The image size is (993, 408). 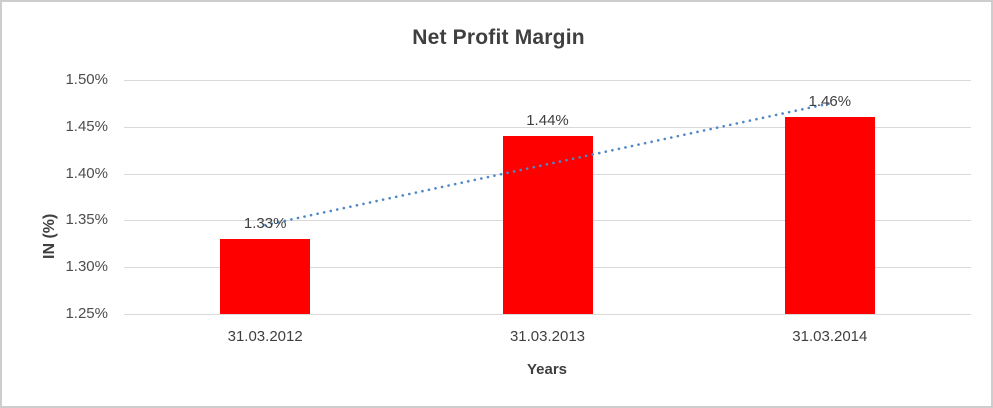 I want to click on x-axis-title: Years, so click(x=547, y=369).